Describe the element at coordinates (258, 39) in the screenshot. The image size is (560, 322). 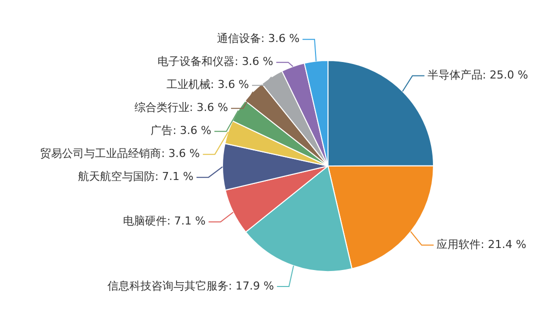
I see `slice-label: 通信设备: 3.6 %` at that location.